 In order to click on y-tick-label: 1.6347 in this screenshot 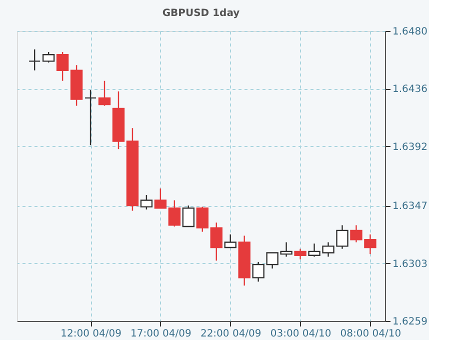, I will do `click(410, 206)`.